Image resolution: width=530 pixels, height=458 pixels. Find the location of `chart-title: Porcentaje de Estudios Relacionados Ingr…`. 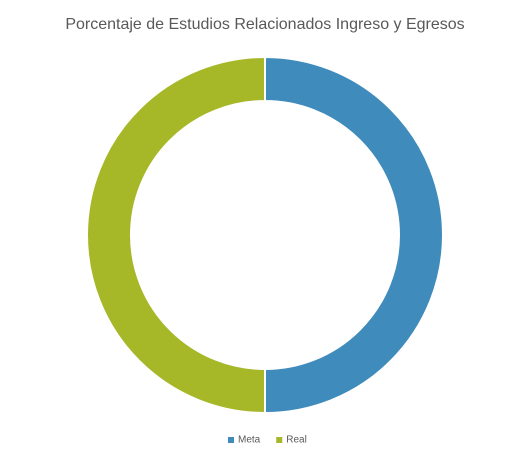

chart-title: Porcentaje de Estudios Relacionados Ingr… is located at coordinates (264, 24).